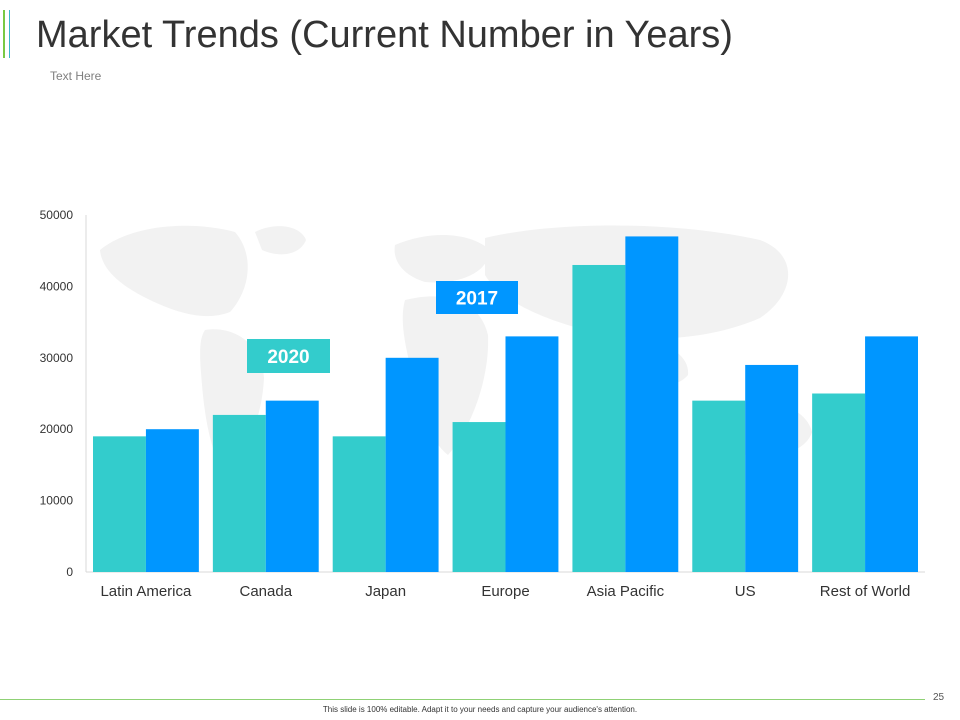  Describe the element at coordinates (626, 591) in the screenshot. I see `x-tick-label: Asia Pacific` at that location.